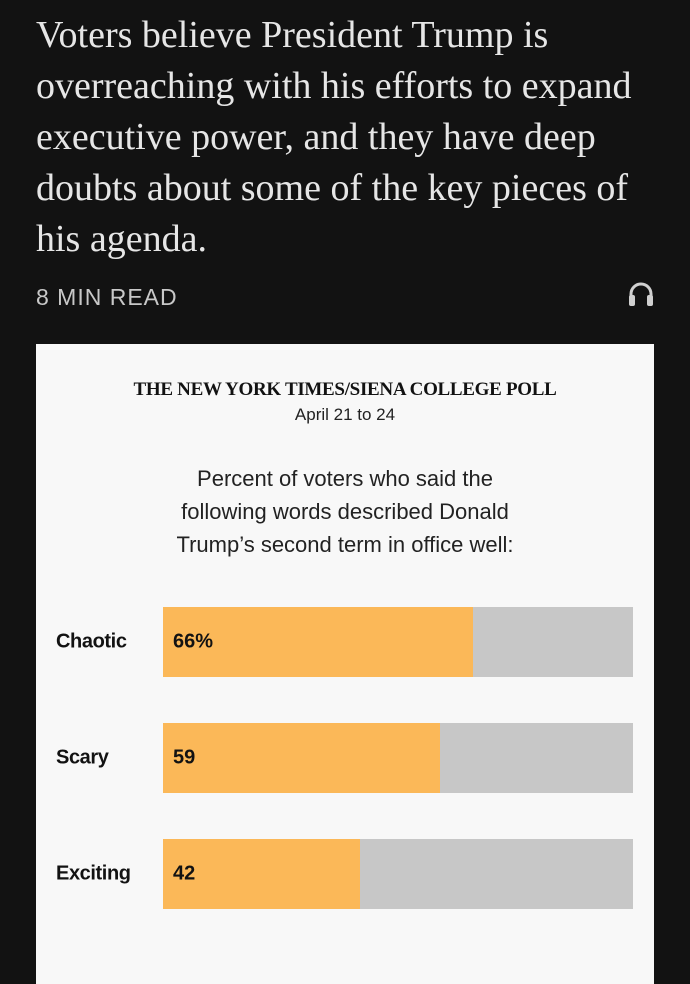 The image size is (690, 984). Describe the element at coordinates (107, 297) in the screenshot. I see `read-time: 8 MIN READ` at that location.